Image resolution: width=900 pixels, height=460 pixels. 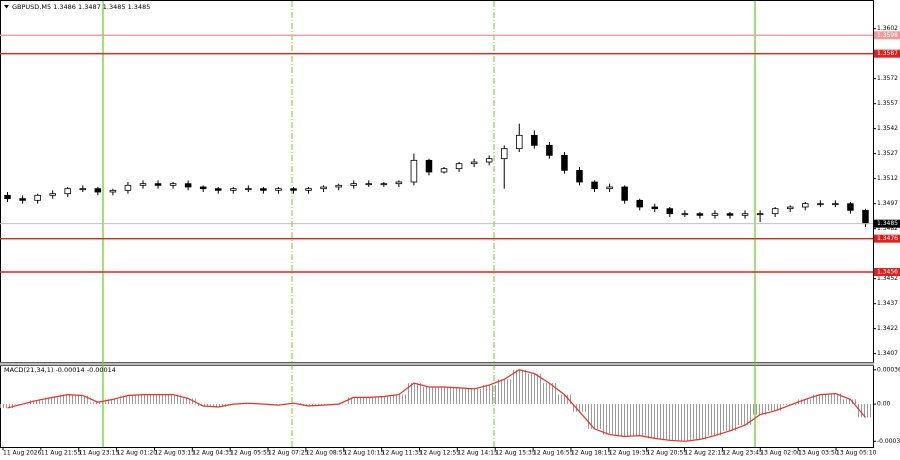 I want to click on x-tick-label: 12 Aug 12:55, so click(x=440, y=453).